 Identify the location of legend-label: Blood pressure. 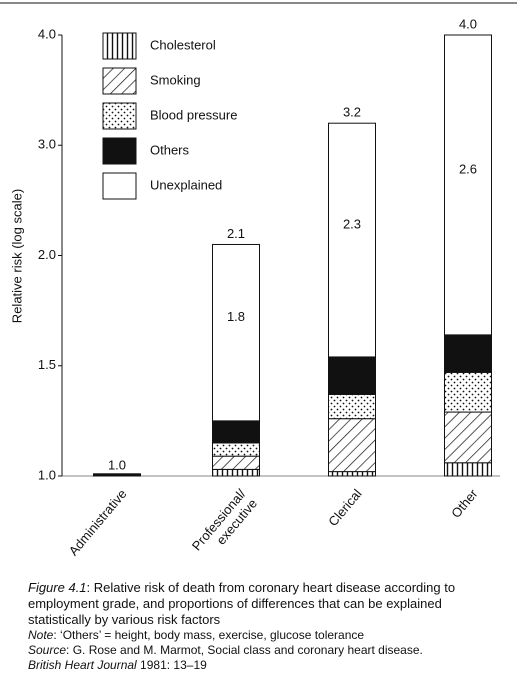
(193, 114).